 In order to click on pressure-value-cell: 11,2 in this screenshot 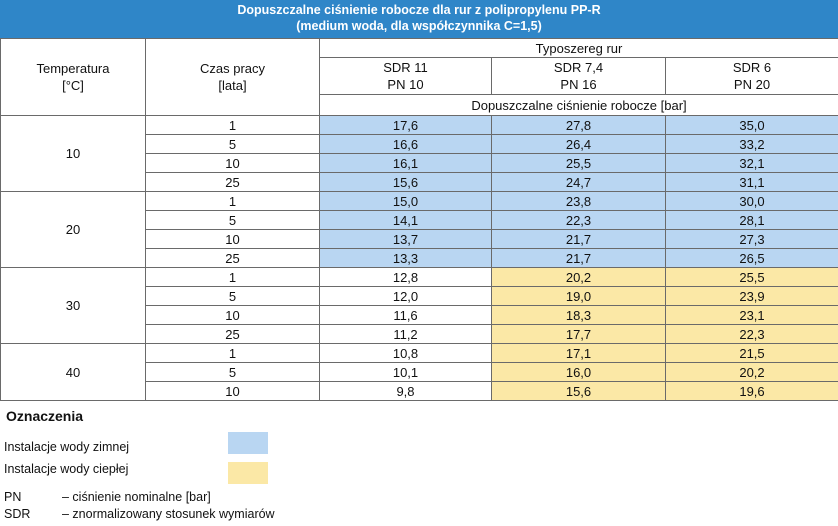, I will do `click(405, 334)`.